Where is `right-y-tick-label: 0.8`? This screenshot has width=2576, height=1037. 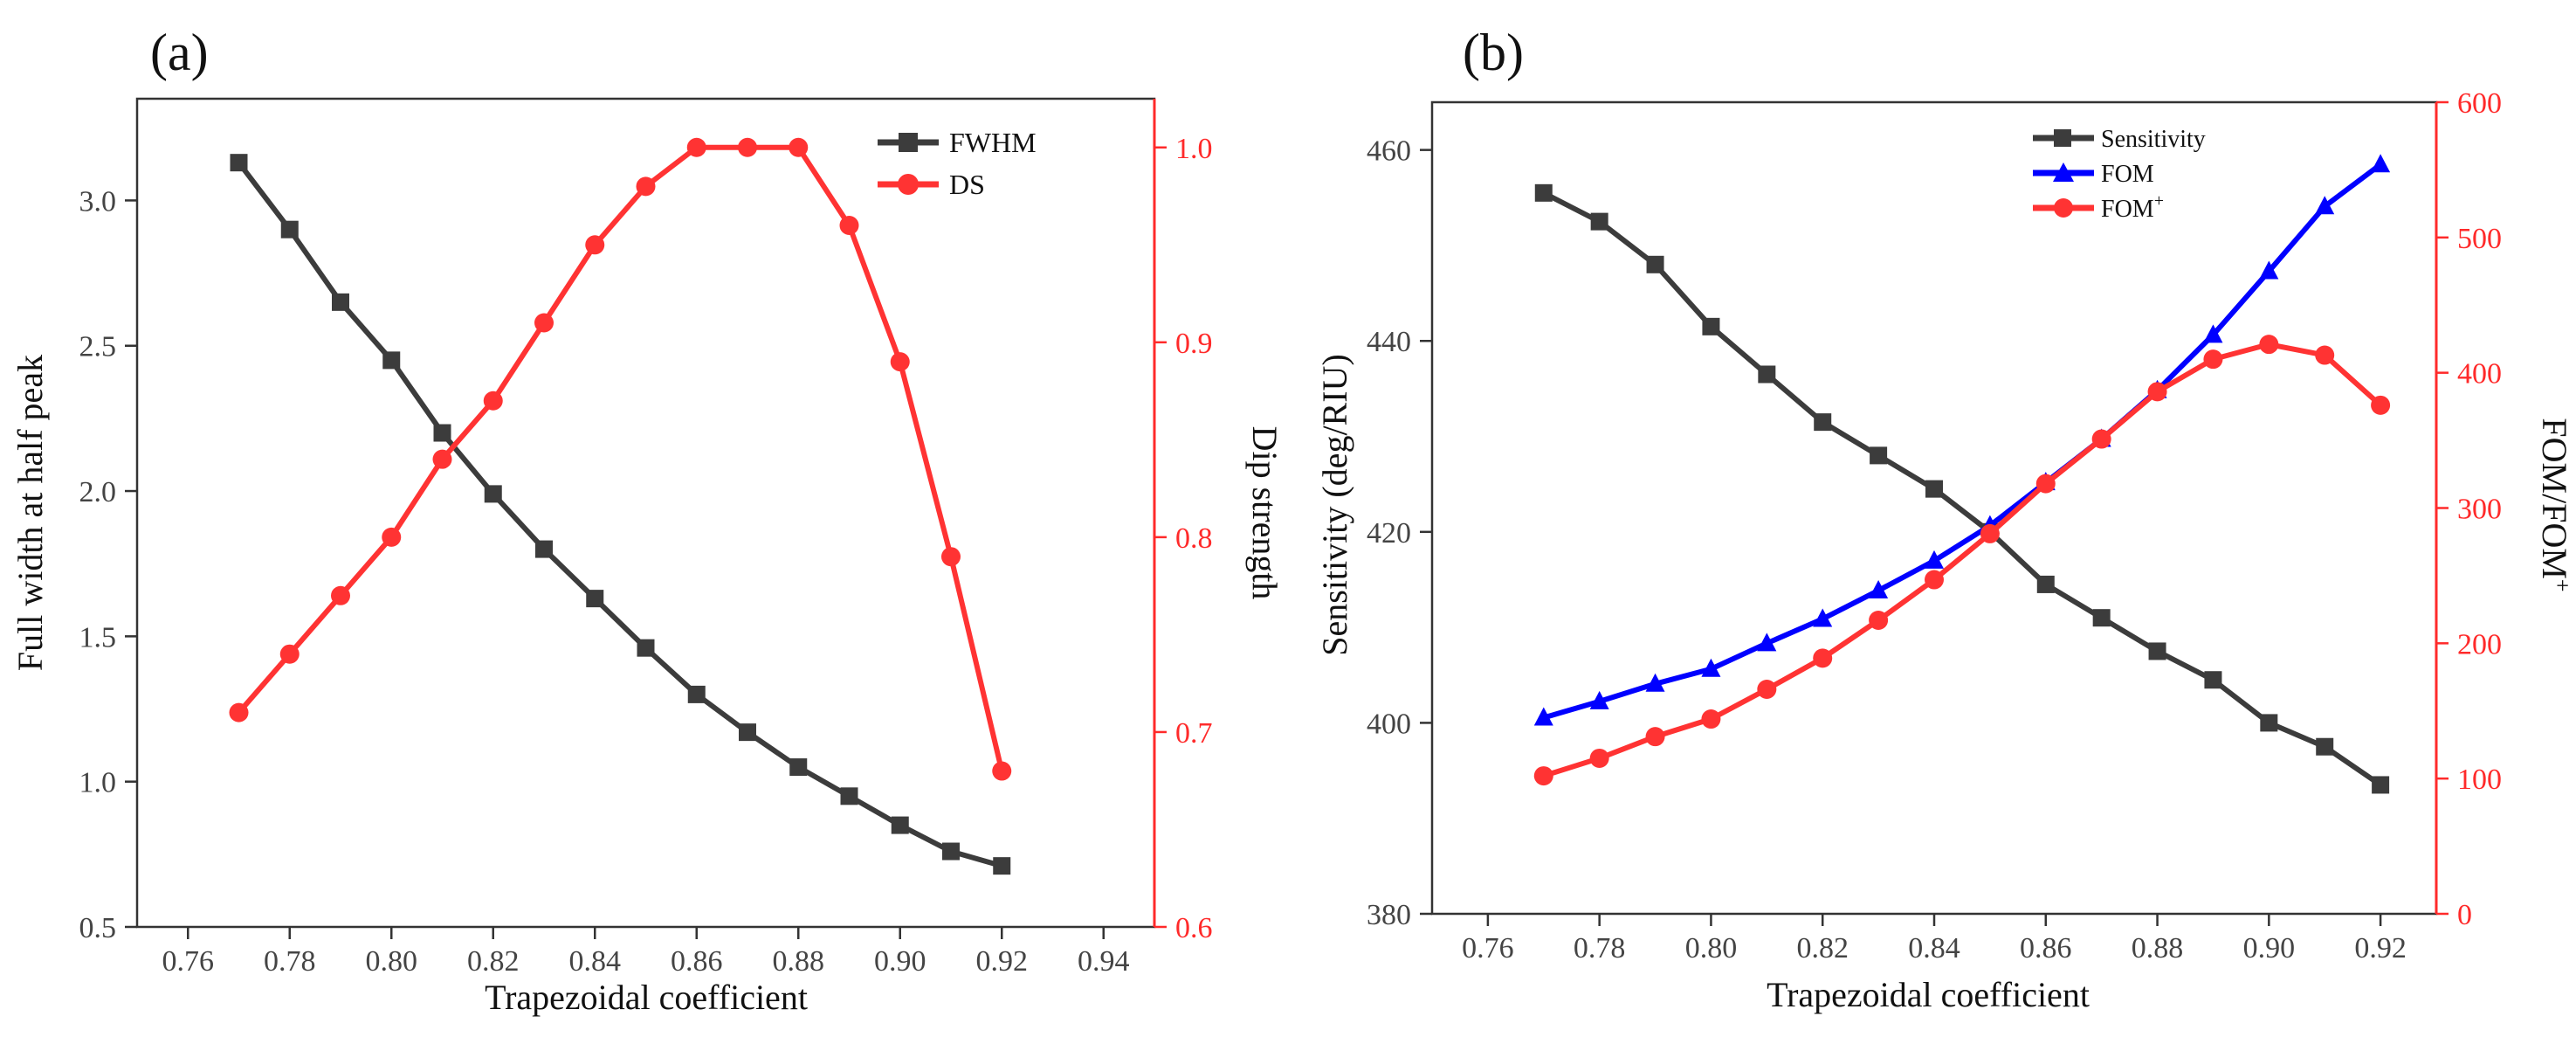 right-y-tick-label: 0.8 is located at coordinates (1194, 538).